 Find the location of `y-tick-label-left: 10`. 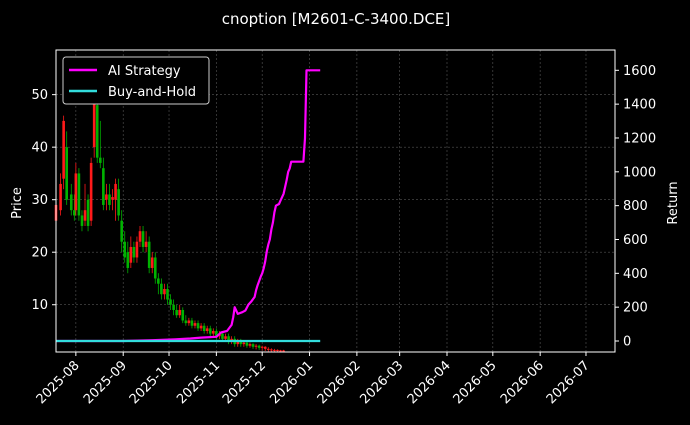

y-tick-label-left: 10 is located at coordinates (39, 305).